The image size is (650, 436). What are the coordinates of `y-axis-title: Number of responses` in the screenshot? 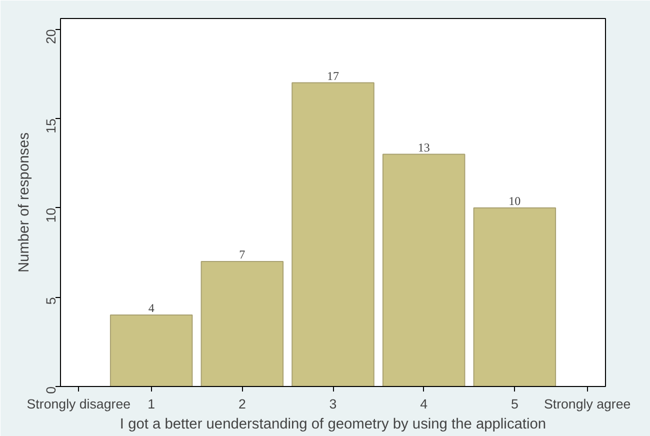 It's located at (24, 202).